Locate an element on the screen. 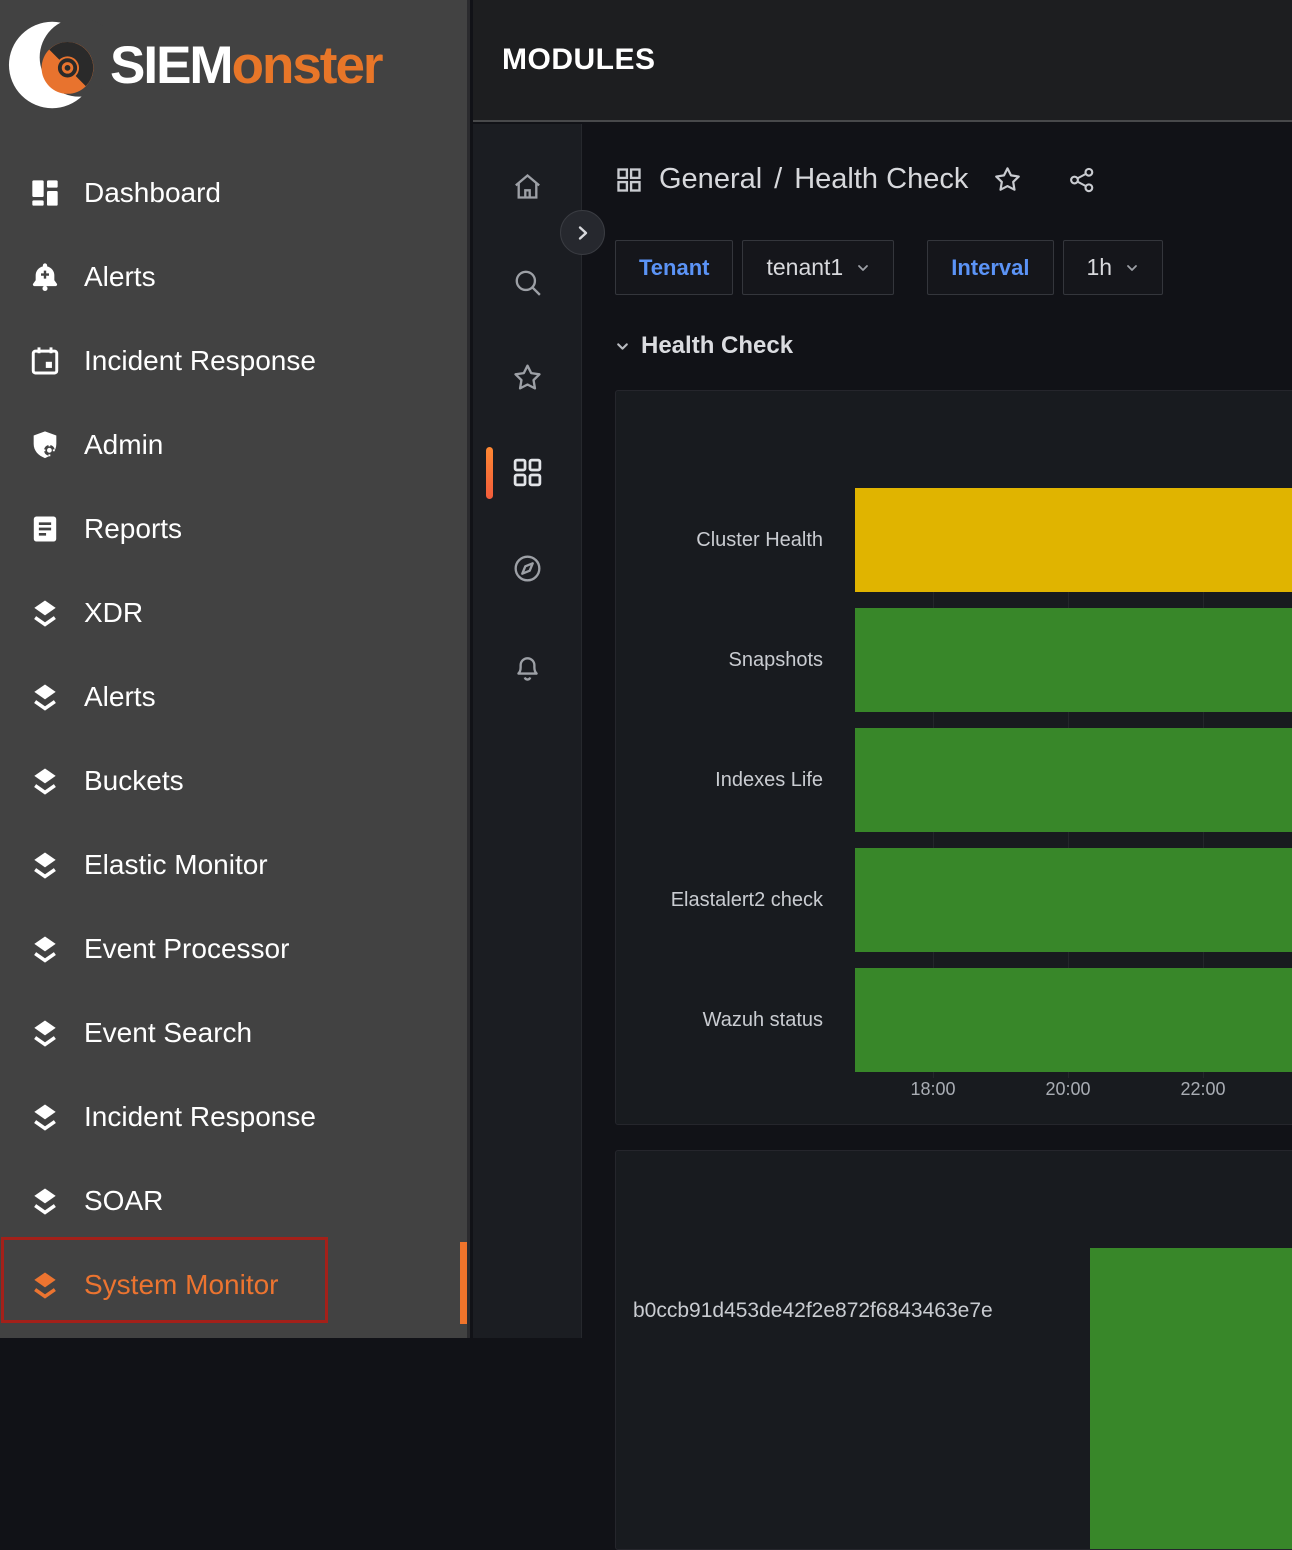 The image size is (1292, 1550). calendar-icon is located at coordinates (45, 361).